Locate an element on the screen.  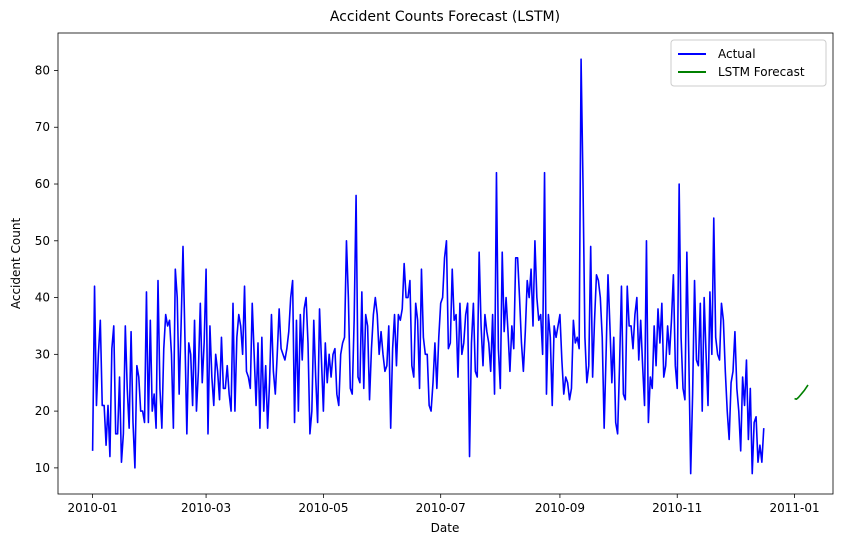
legend: Actual LSTM Forecast is located at coordinates (748, 63).